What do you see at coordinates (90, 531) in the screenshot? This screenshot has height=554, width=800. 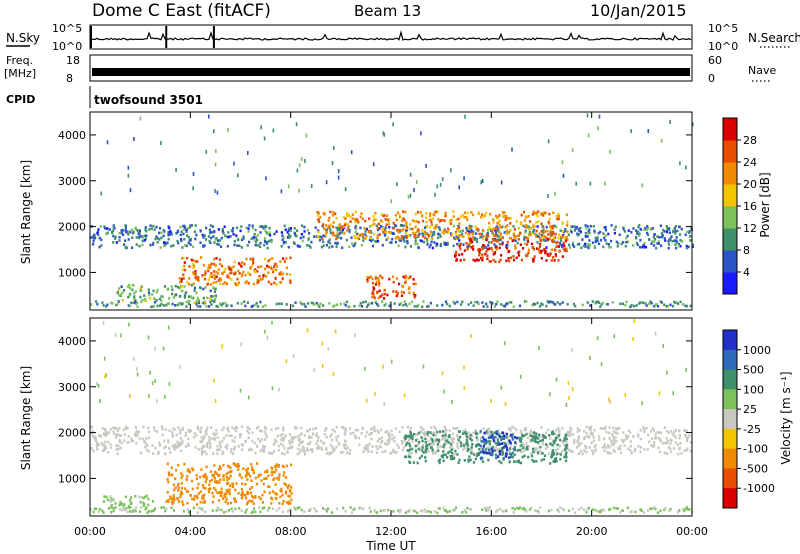 I see `x-tick-label: 00:00` at bounding box center [90, 531].